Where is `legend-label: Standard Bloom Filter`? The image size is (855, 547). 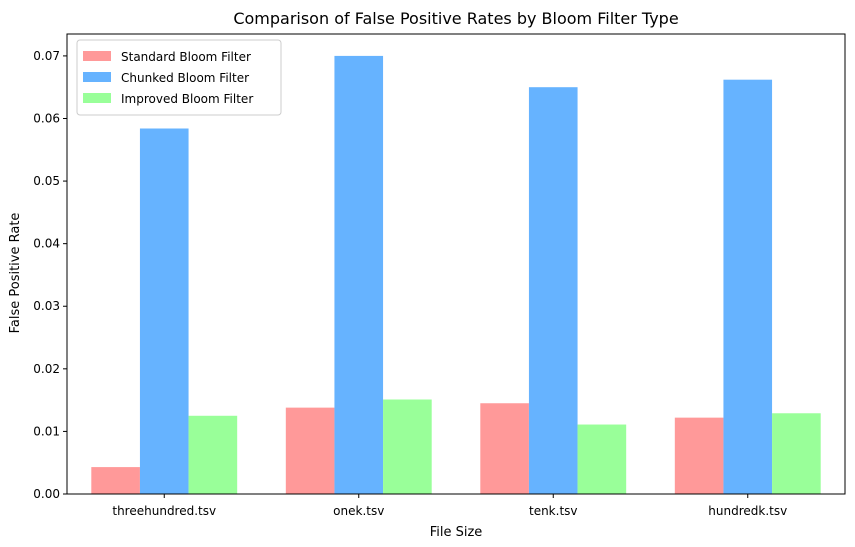
legend-label: Standard Bloom Filter is located at coordinates (186, 57).